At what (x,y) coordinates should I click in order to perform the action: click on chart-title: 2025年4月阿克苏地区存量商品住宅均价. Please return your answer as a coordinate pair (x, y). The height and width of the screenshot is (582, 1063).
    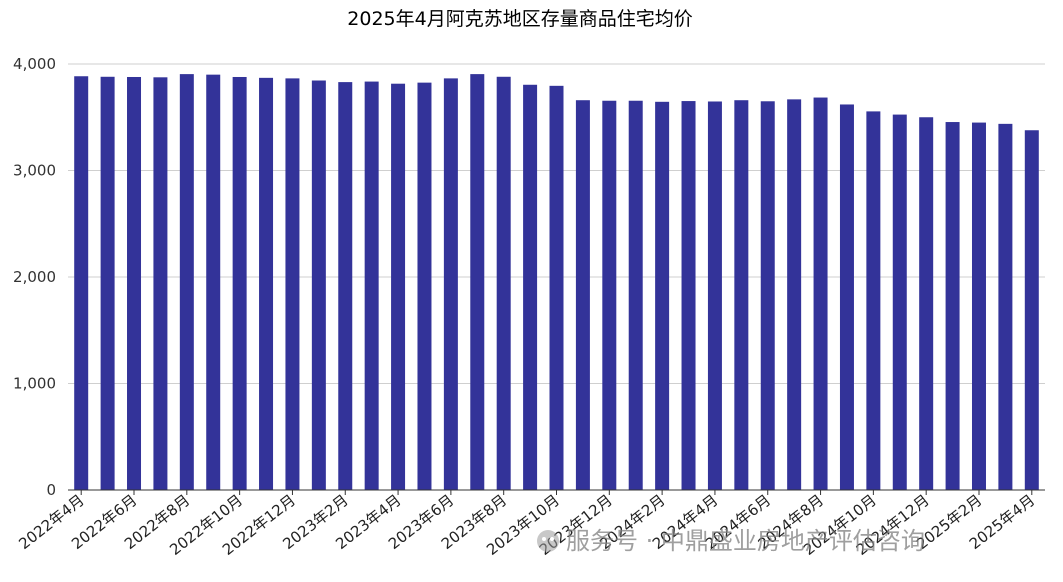
    Looking at the image, I should click on (520, 19).